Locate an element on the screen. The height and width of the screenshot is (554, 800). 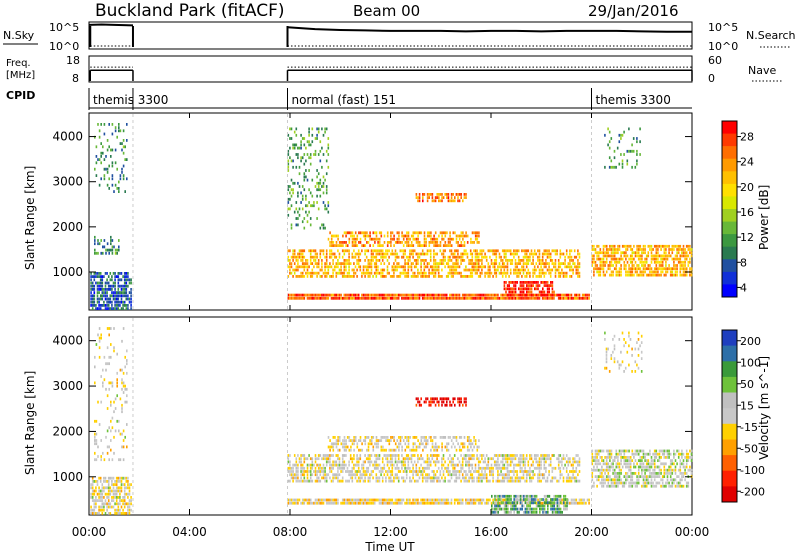
freq-left-tick-top: 18 is located at coordinates (73, 60).